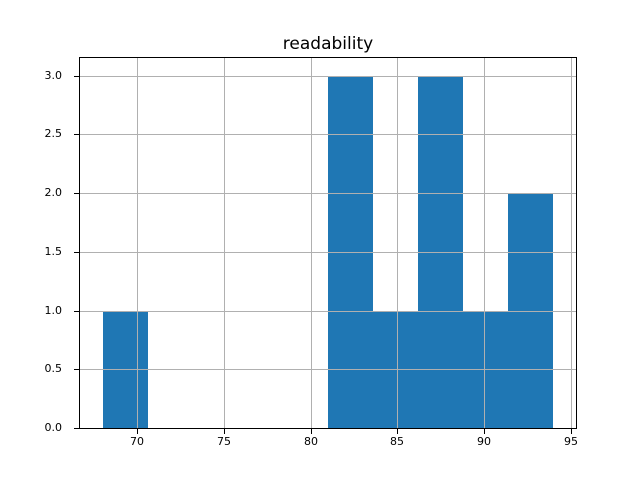 Image resolution: width=640 pixels, height=480 pixels. What do you see at coordinates (53, 133) in the screenshot?
I see `y-tick-label: 2.5` at bounding box center [53, 133].